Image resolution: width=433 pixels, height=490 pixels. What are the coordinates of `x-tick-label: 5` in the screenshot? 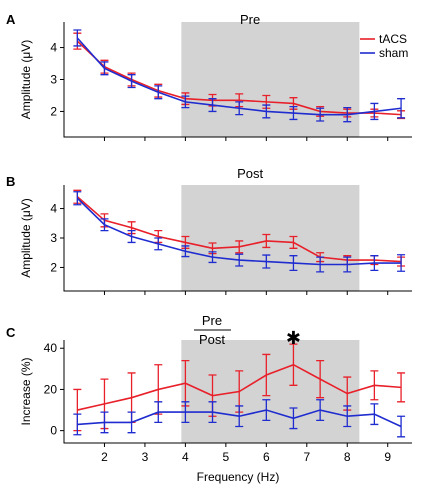 It's located at (226, 457).